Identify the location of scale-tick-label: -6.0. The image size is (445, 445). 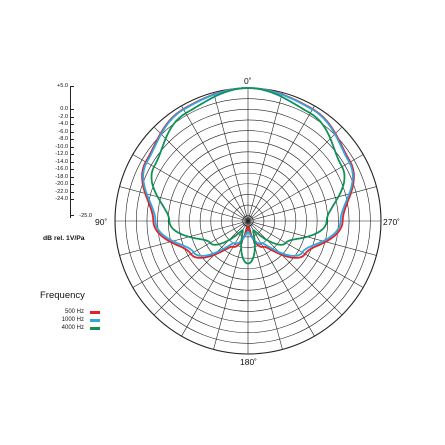
(63, 131).